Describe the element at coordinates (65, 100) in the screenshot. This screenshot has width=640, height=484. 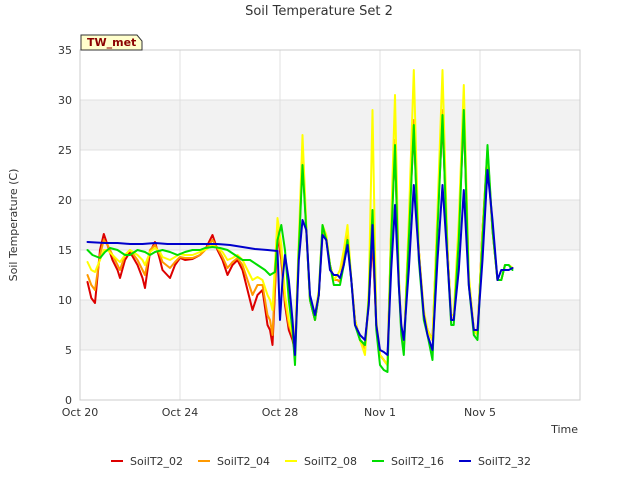
I see `y-tick-label: 30` at that location.